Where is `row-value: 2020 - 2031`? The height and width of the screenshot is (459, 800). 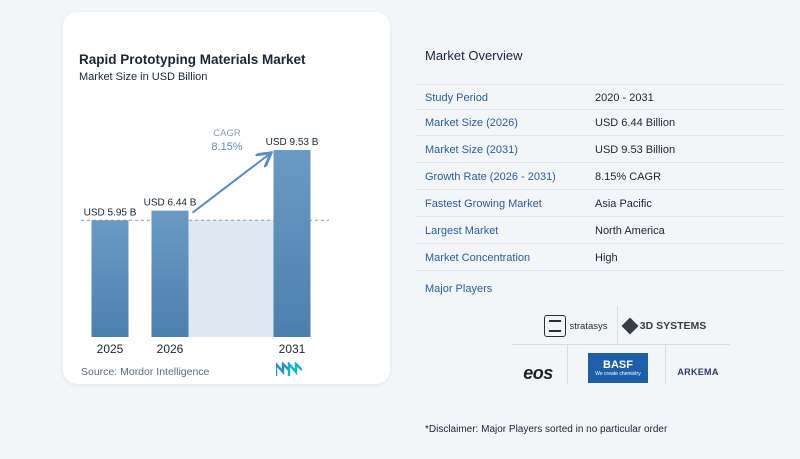
row-value: 2020 - 2031 is located at coordinates (624, 98).